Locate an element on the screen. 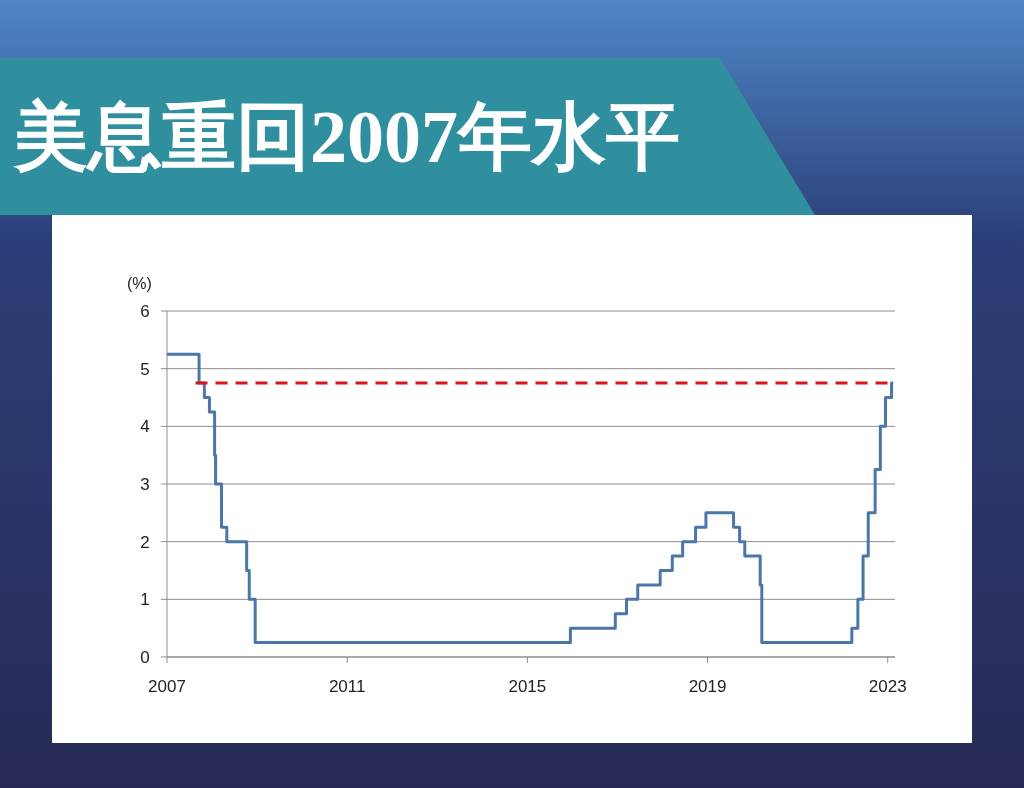 Image resolution: width=1024 pixels, height=788 pixels. x-tick-label: 2019 is located at coordinates (707, 686).